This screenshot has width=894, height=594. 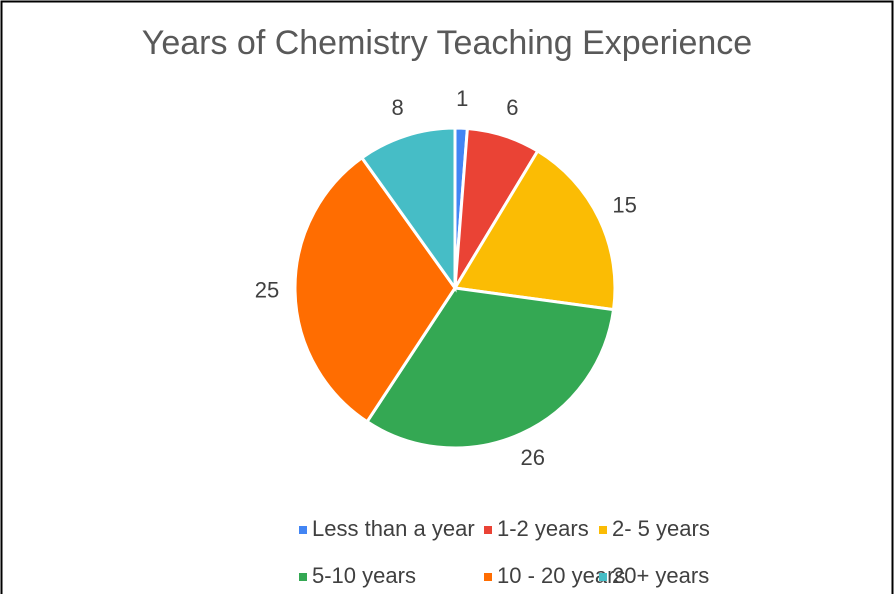 What do you see at coordinates (660, 575) in the screenshot?
I see `legend-label: 20+ years` at bounding box center [660, 575].